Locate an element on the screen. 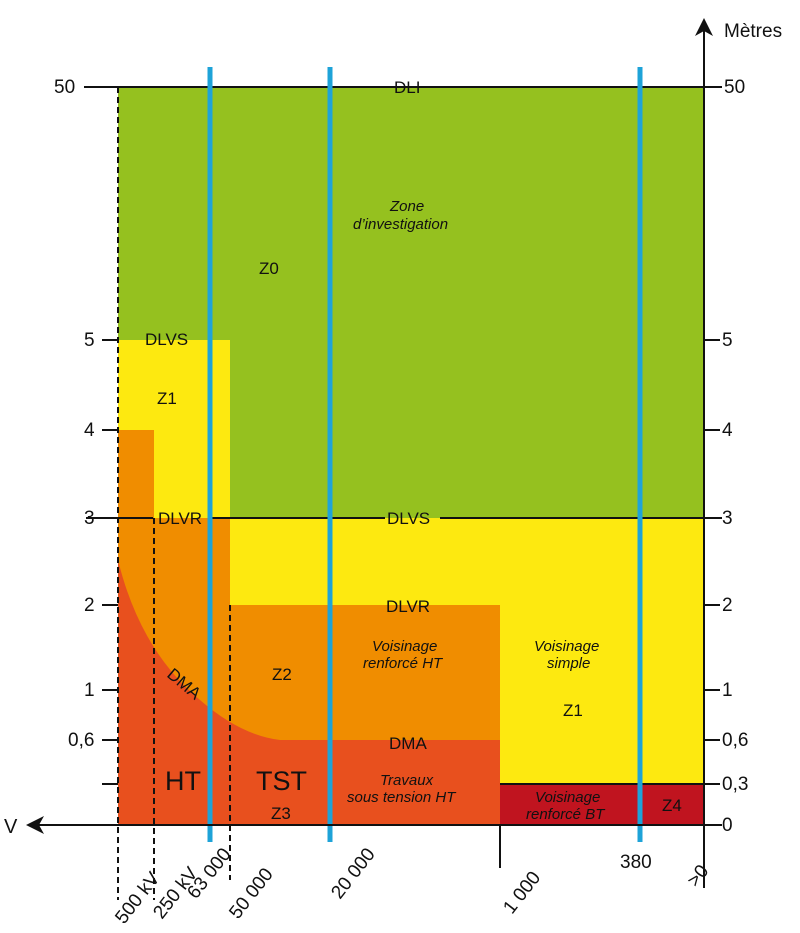  zone-z3-area is located at coordinates (309, 692).